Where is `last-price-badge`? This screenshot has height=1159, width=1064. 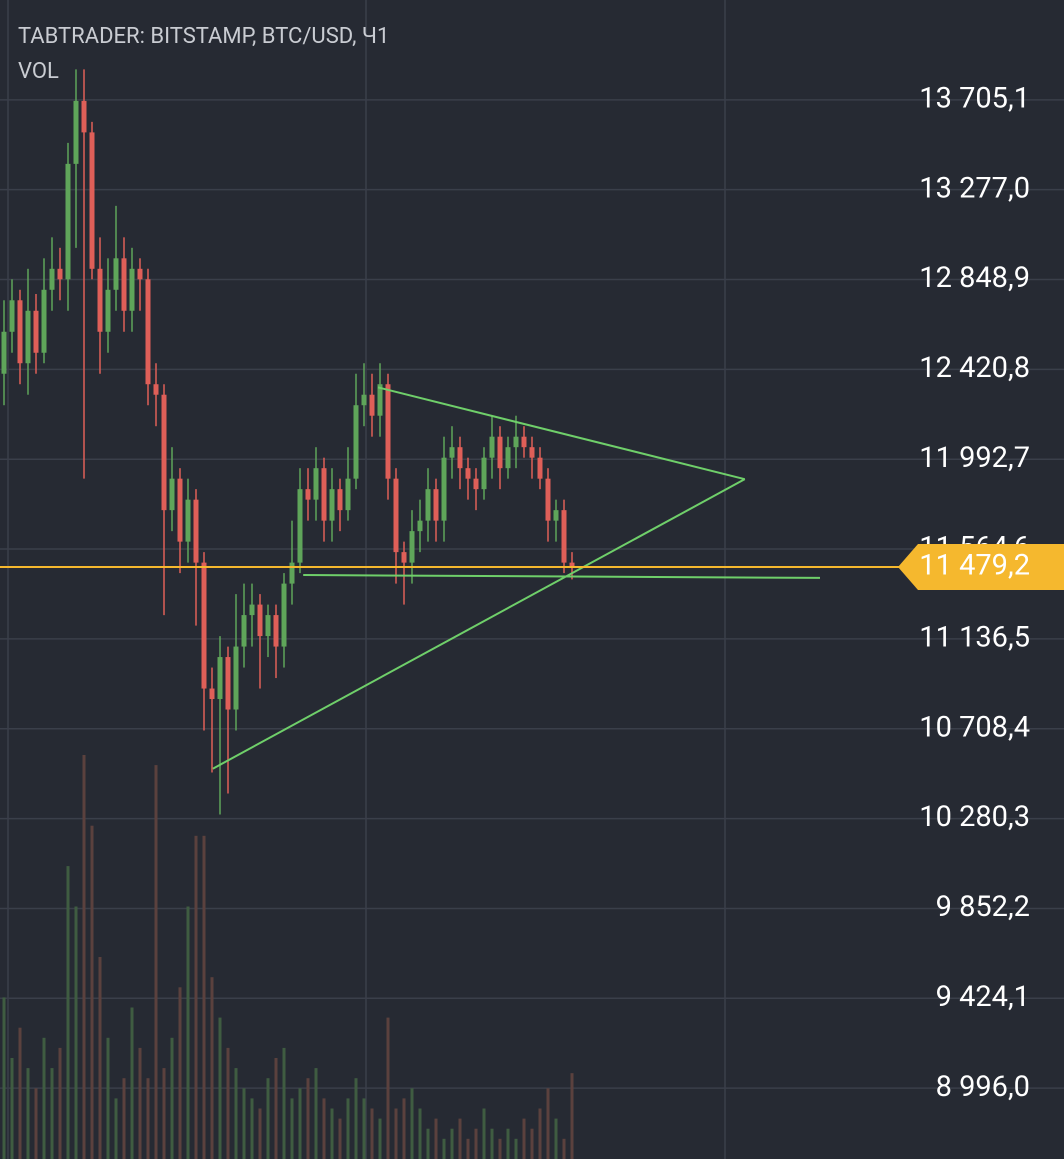
last-price-badge is located at coordinates (981, 566).